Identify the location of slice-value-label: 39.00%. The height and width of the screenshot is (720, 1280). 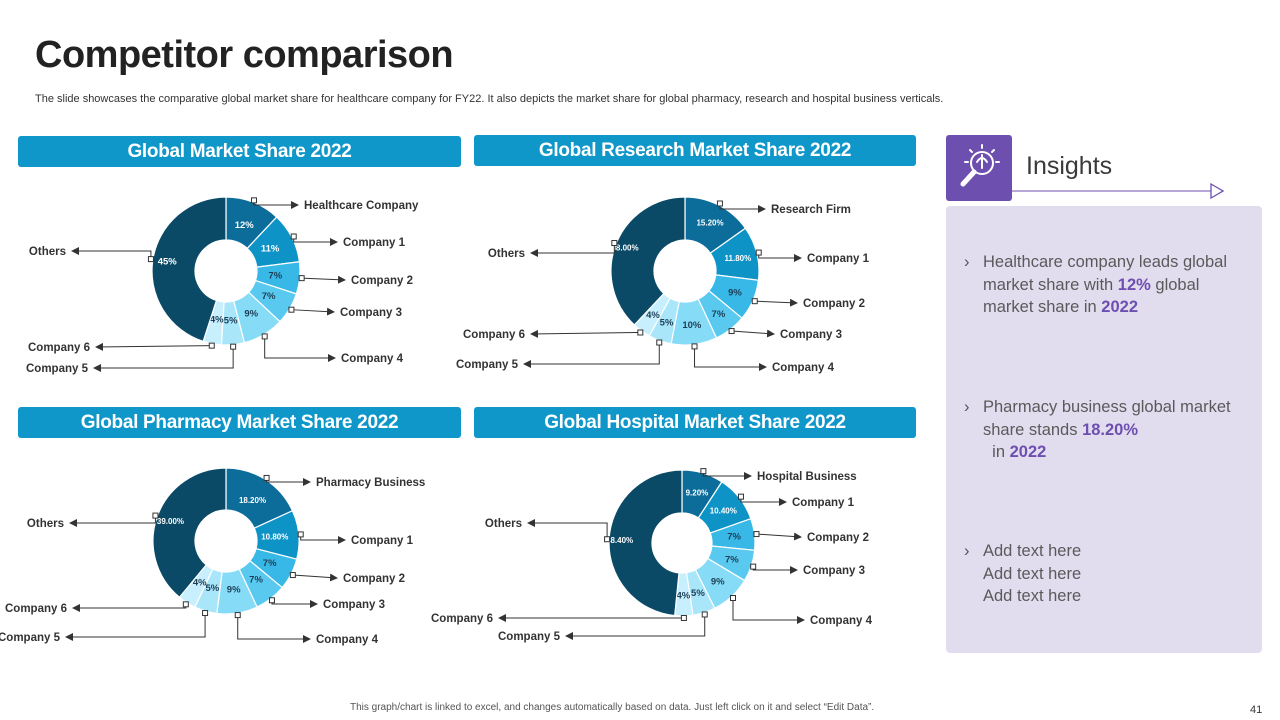
(170, 521).